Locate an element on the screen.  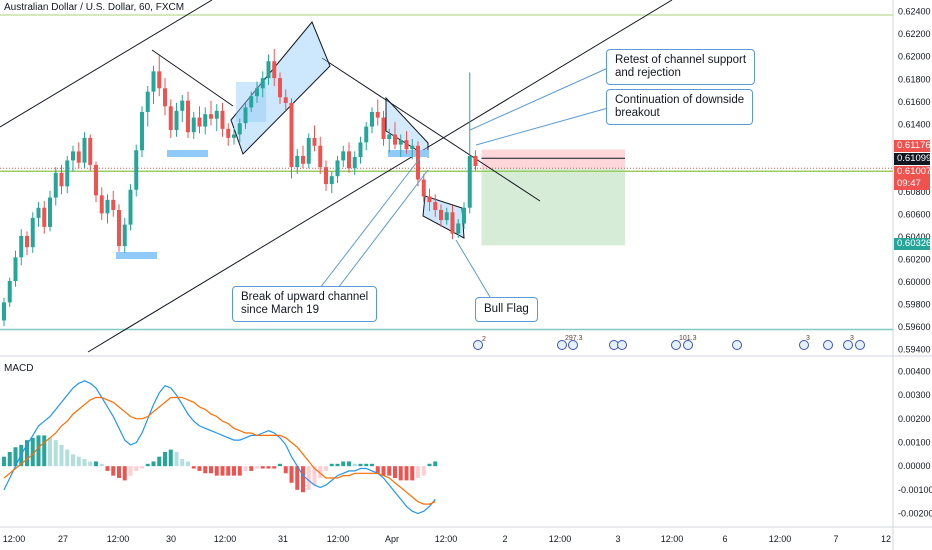
leader-continuation is located at coordinates (542, 126).